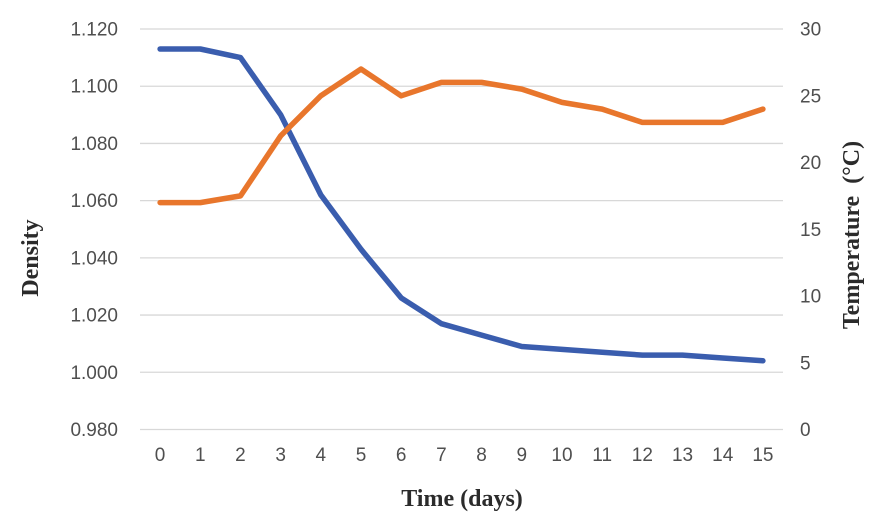 The image size is (894, 520). What do you see at coordinates (94, 144) in the screenshot?
I see `left-axis-tick-label: 1.080` at bounding box center [94, 144].